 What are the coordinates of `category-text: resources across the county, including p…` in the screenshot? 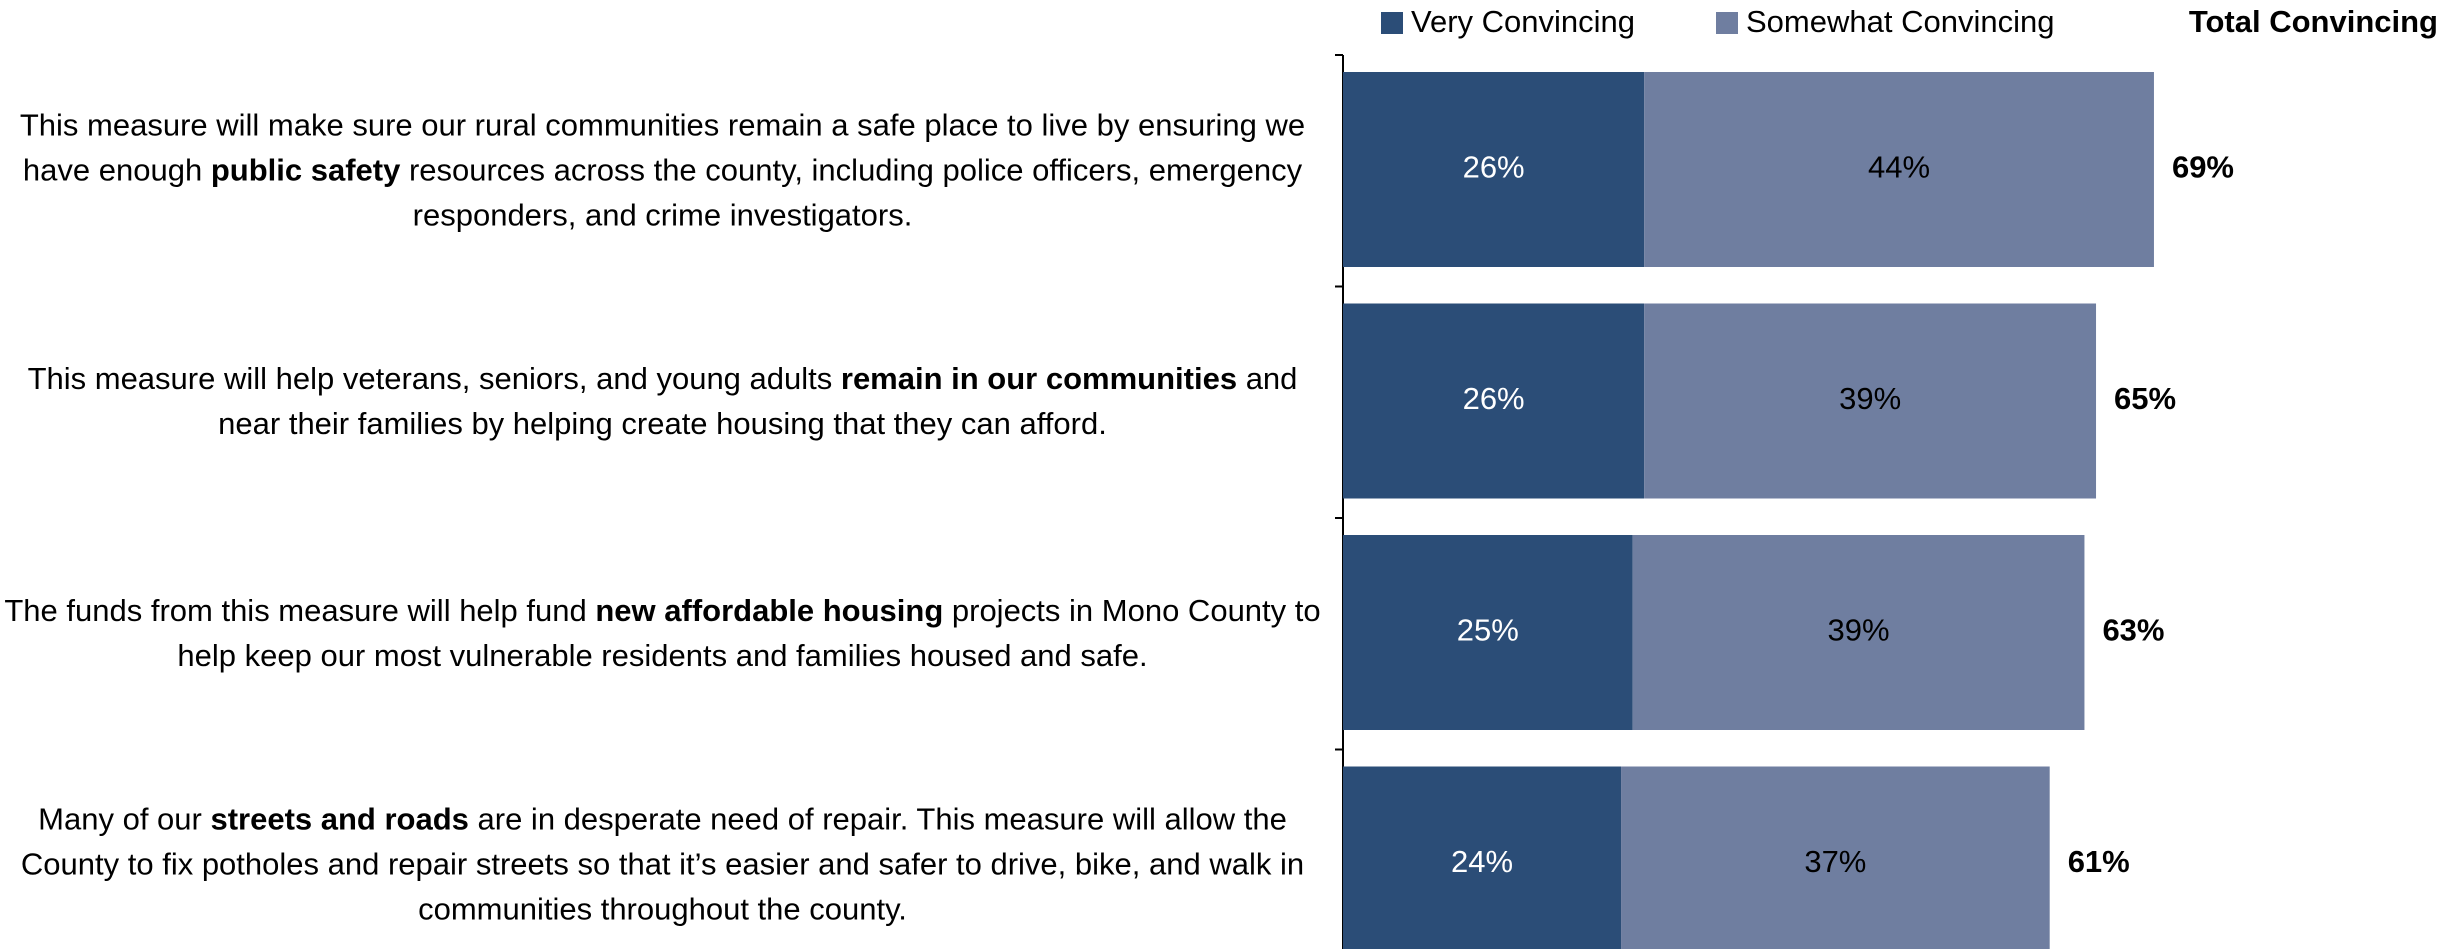 It's located at (851, 192).